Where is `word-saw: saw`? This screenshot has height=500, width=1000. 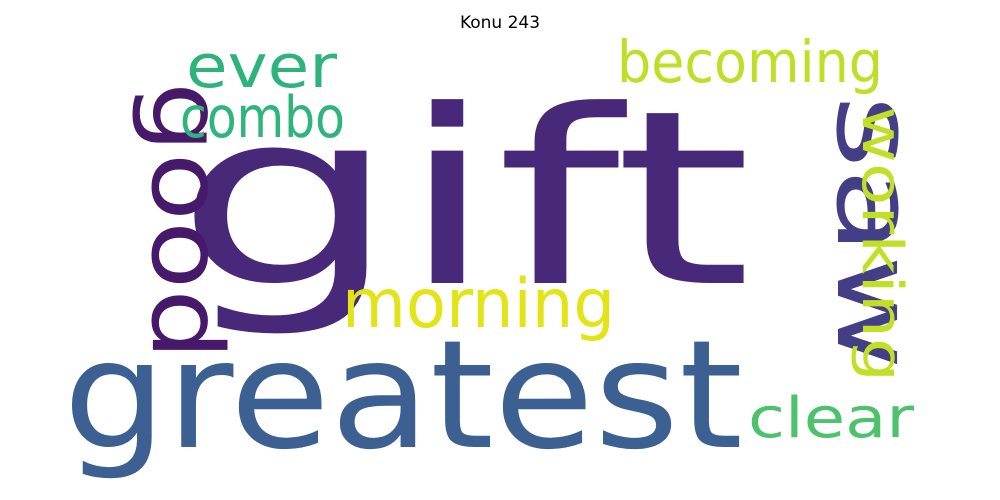 word-saw: saw is located at coordinates (874, 232).